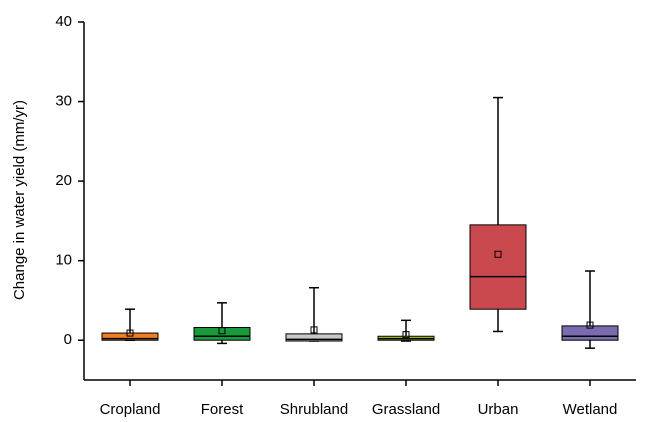  I want to click on y-tick-label: 0, so click(68, 339).